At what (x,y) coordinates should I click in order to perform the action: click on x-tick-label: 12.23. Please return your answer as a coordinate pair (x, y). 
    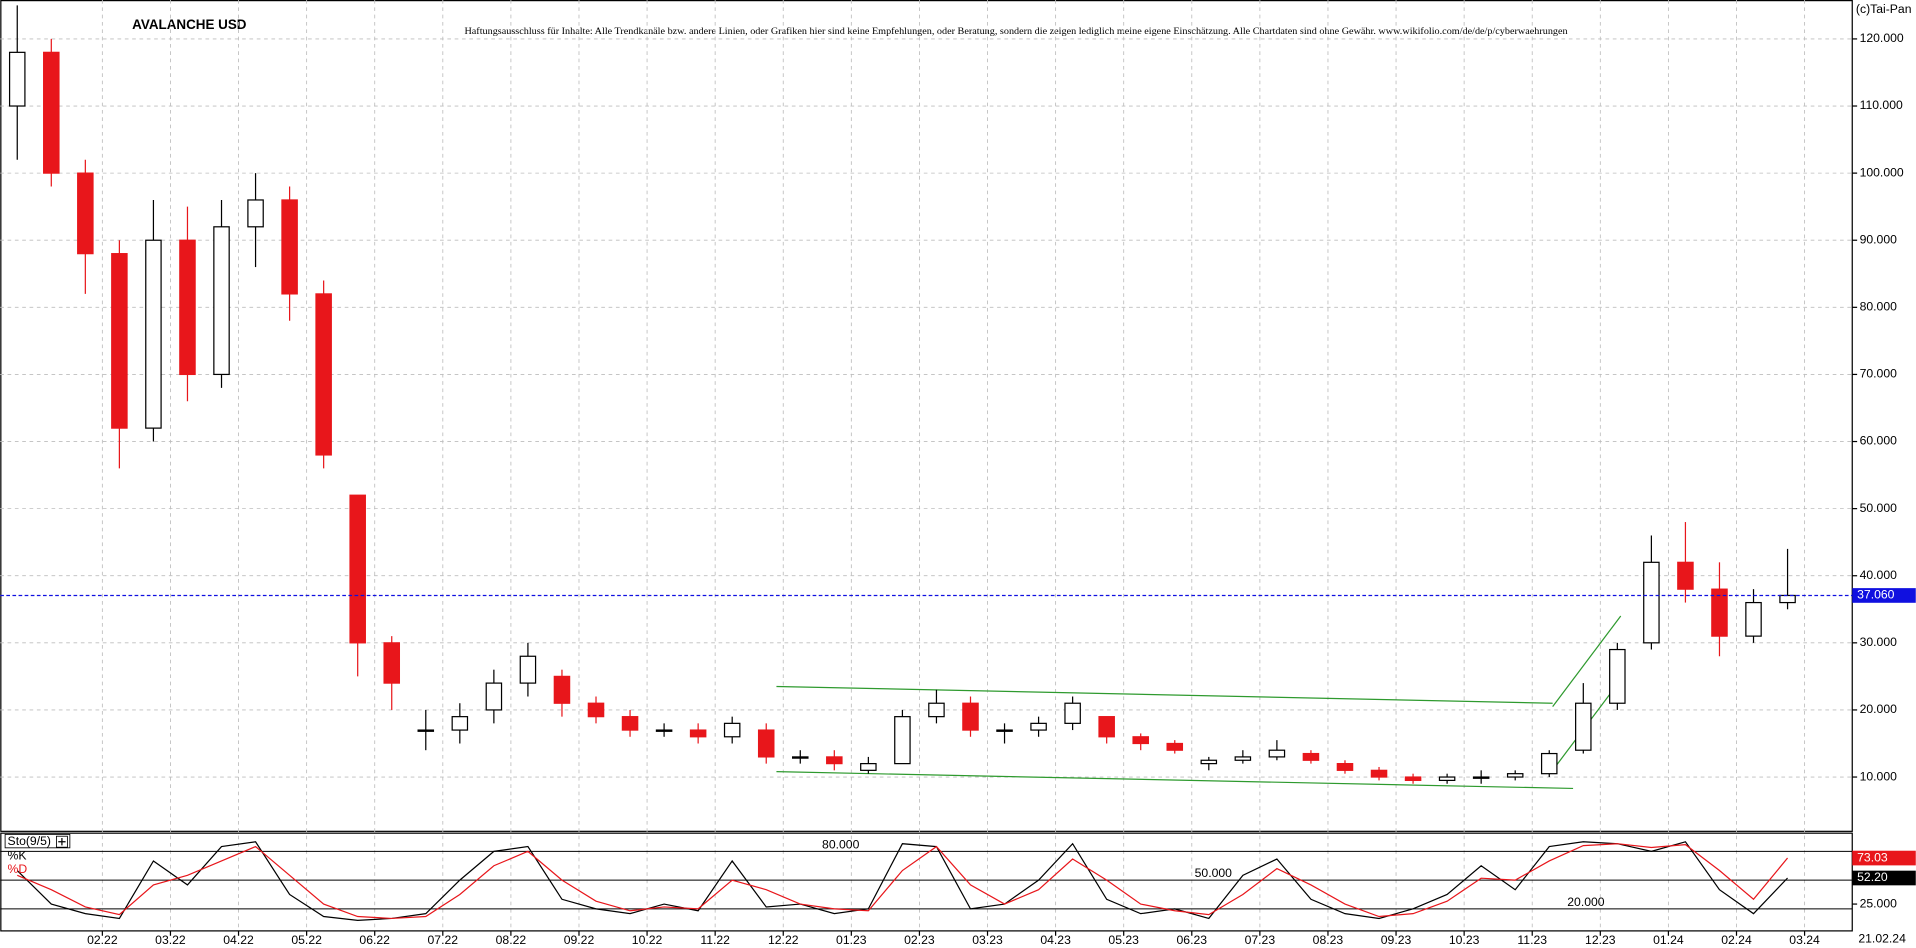
    Looking at the image, I should click on (1600, 940).